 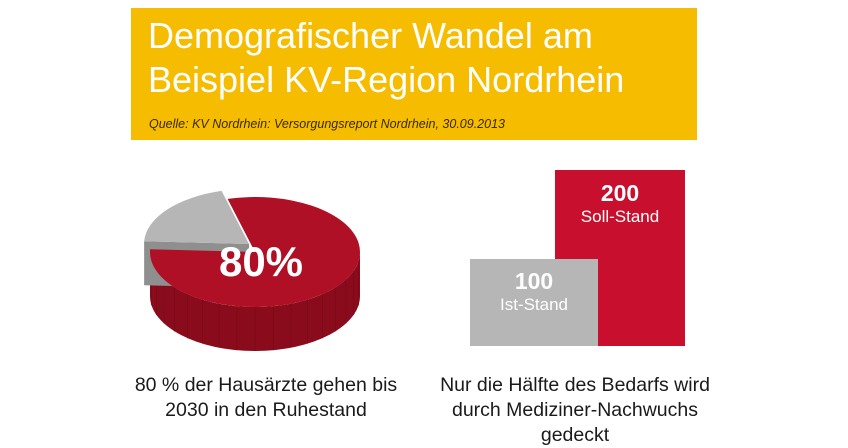 I want to click on bar-soll-stand: 200 Soll-Stand, so click(x=620, y=258).